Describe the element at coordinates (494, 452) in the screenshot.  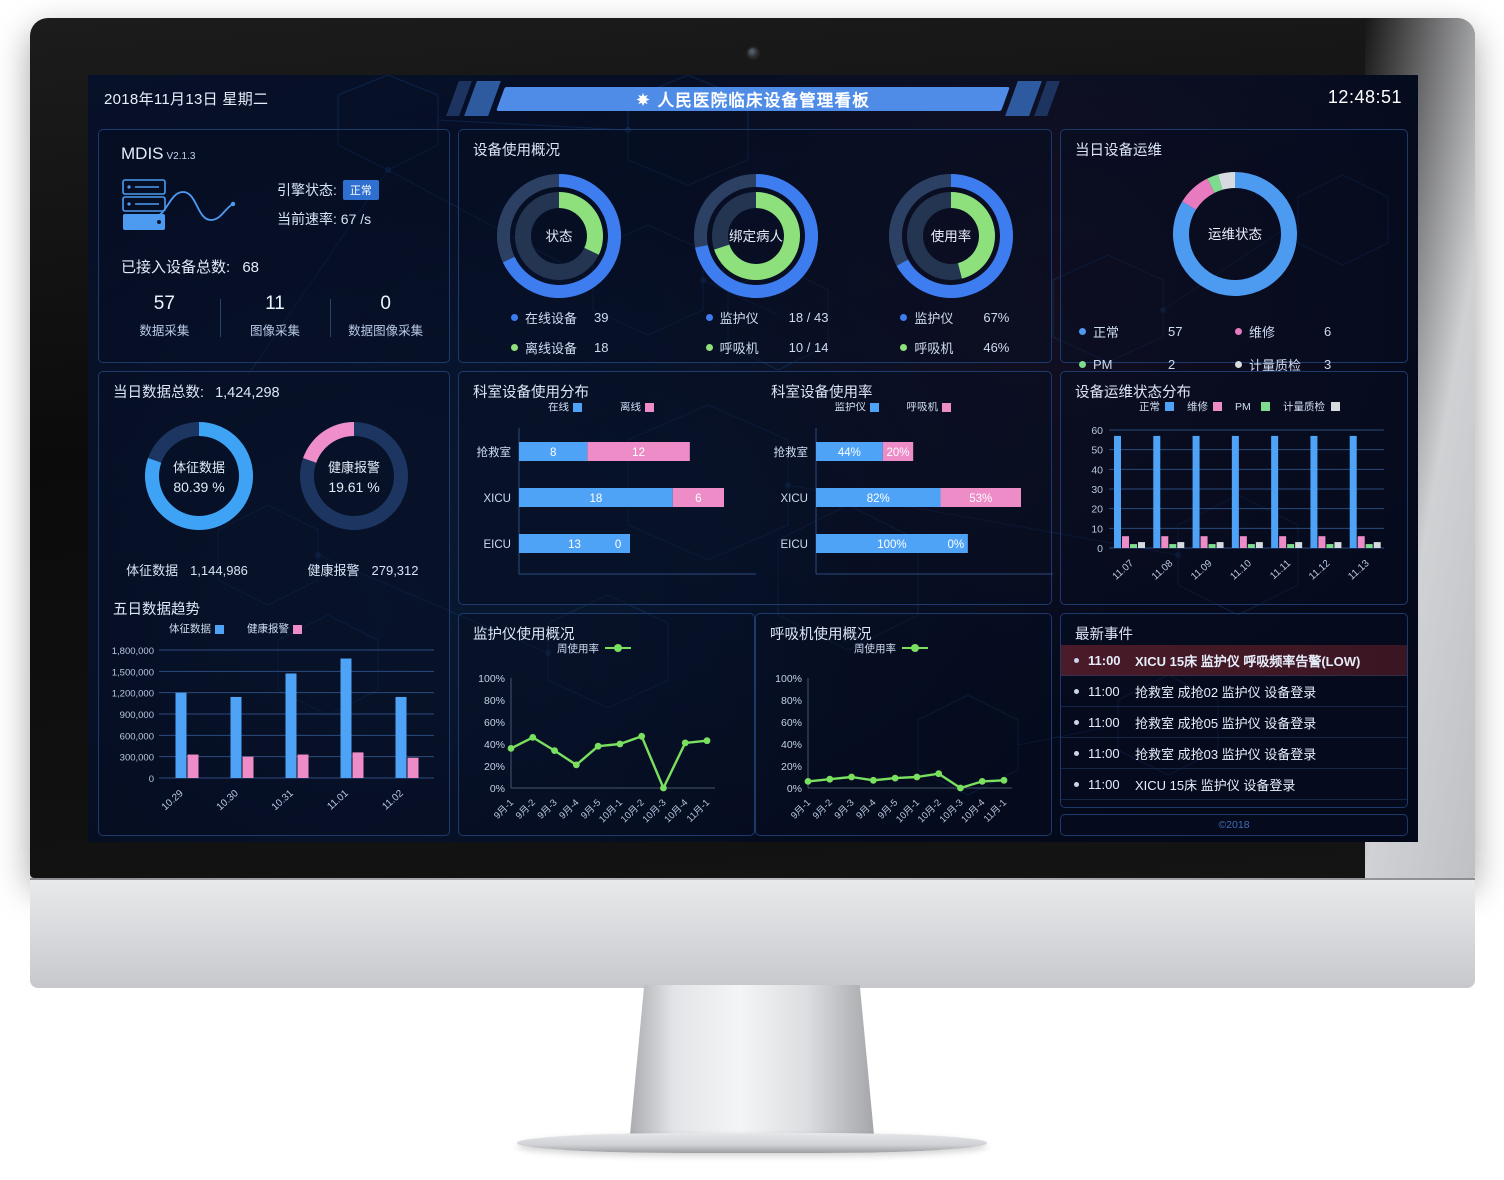
I see `svg-text: 抢救室` at that location.